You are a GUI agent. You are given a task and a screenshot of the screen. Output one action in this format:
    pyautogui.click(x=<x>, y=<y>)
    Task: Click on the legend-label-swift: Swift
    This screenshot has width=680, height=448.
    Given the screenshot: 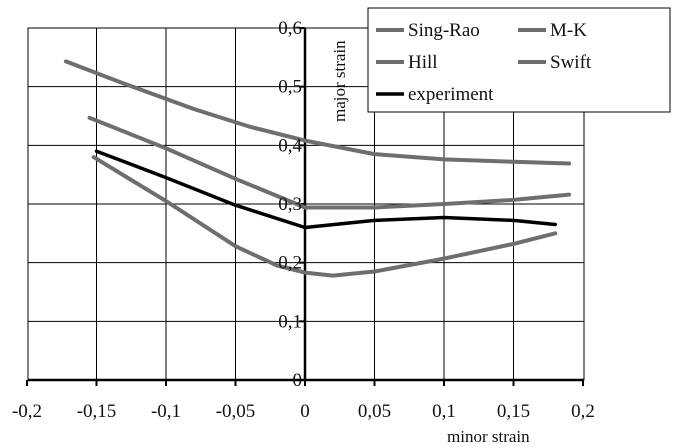 What is the action you would take?
    pyautogui.click(x=571, y=62)
    